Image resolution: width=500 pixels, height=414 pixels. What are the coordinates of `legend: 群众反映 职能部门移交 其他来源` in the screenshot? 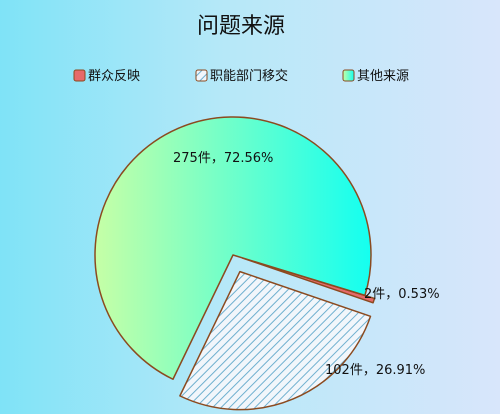 It's located at (241, 76).